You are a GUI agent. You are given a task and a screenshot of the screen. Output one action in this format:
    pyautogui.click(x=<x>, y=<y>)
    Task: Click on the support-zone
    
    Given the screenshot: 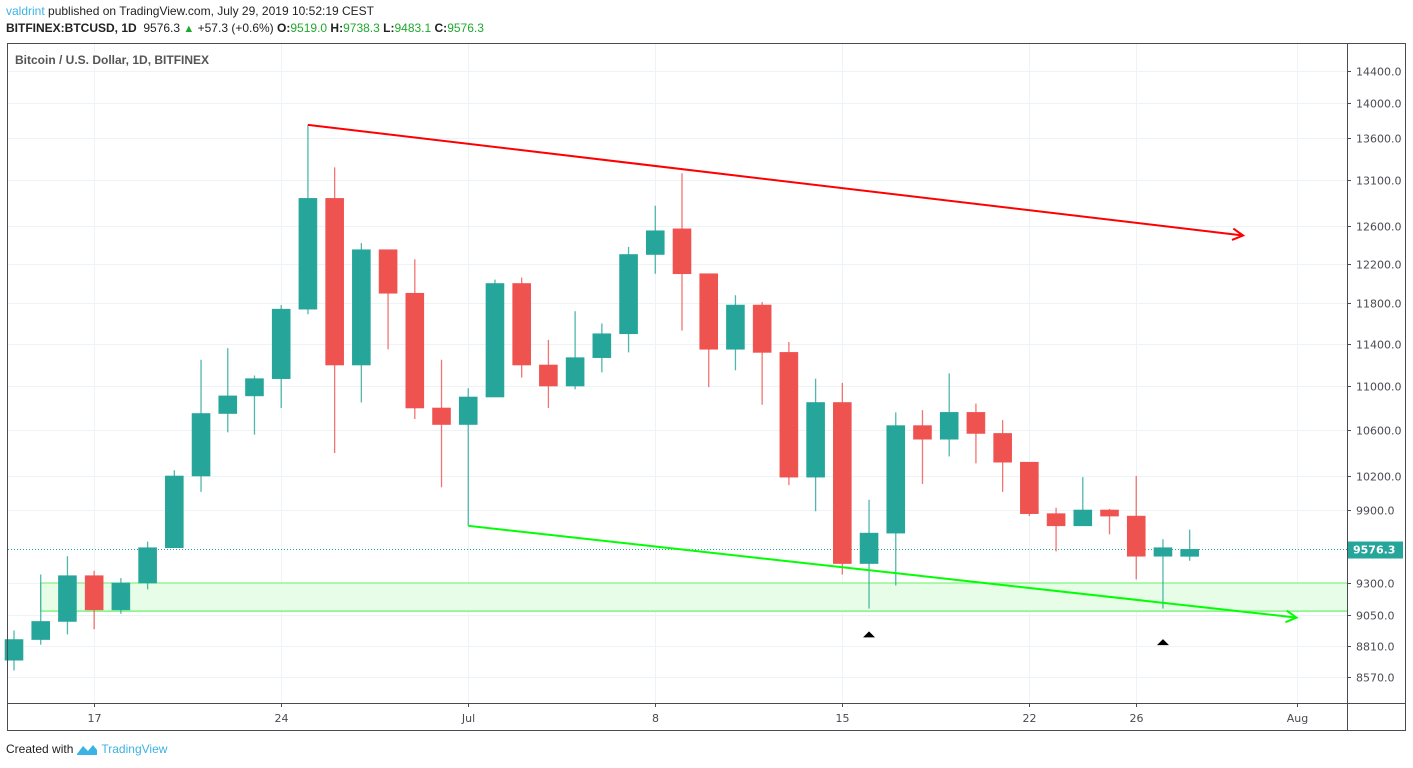 What is the action you would take?
    pyautogui.click(x=694, y=597)
    